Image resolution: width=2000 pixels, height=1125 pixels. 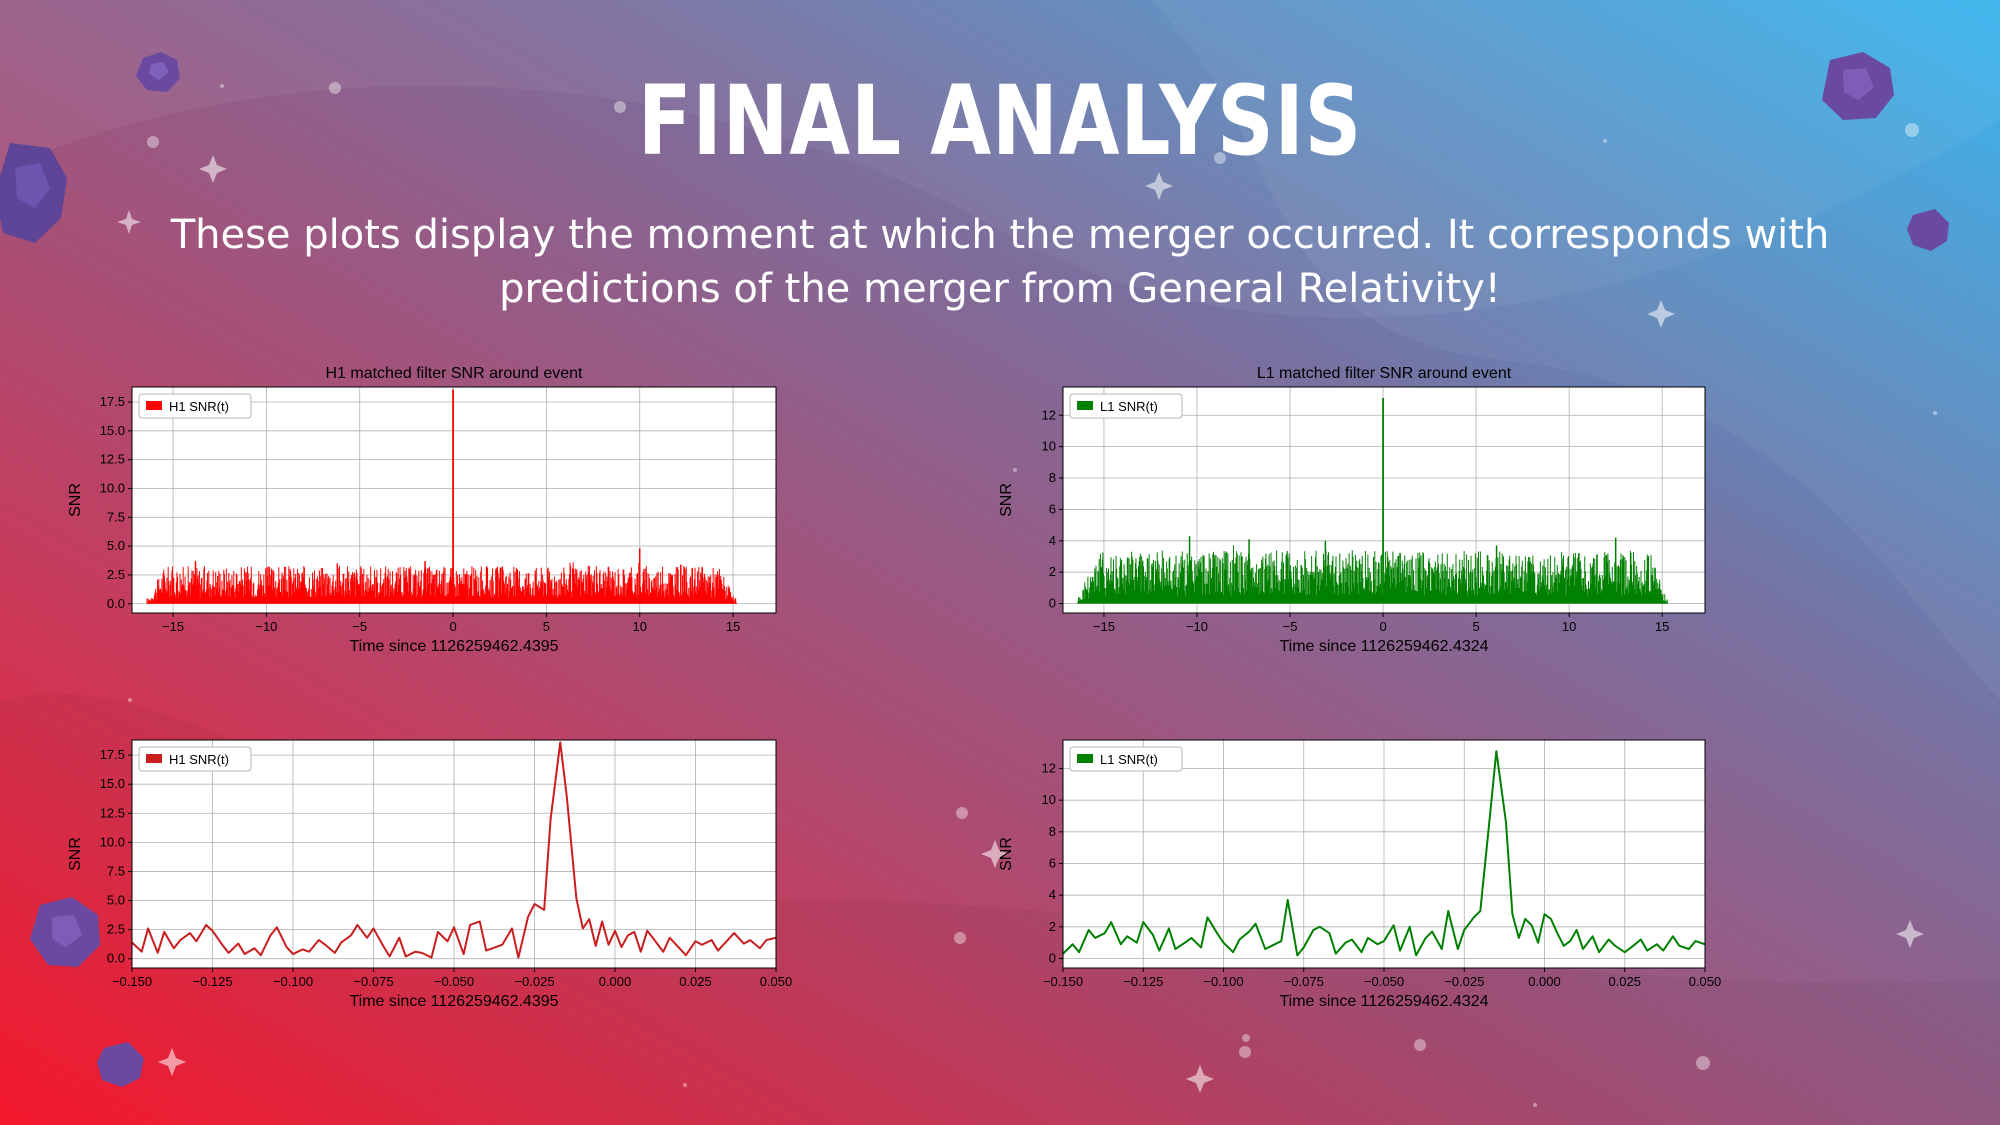 What do you see at coordinates (1000, 121) in the screenshot?
I see `slide-title: FINAL ANALYSIS` at bounding box center [1000, 121].